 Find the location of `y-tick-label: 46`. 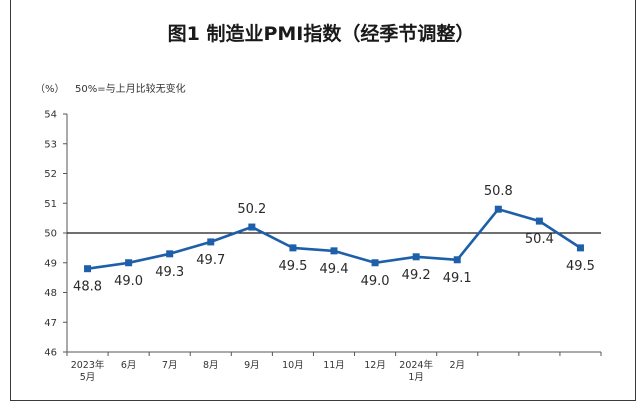

y-tick-label: 46 is located at coordinates (50, 353).